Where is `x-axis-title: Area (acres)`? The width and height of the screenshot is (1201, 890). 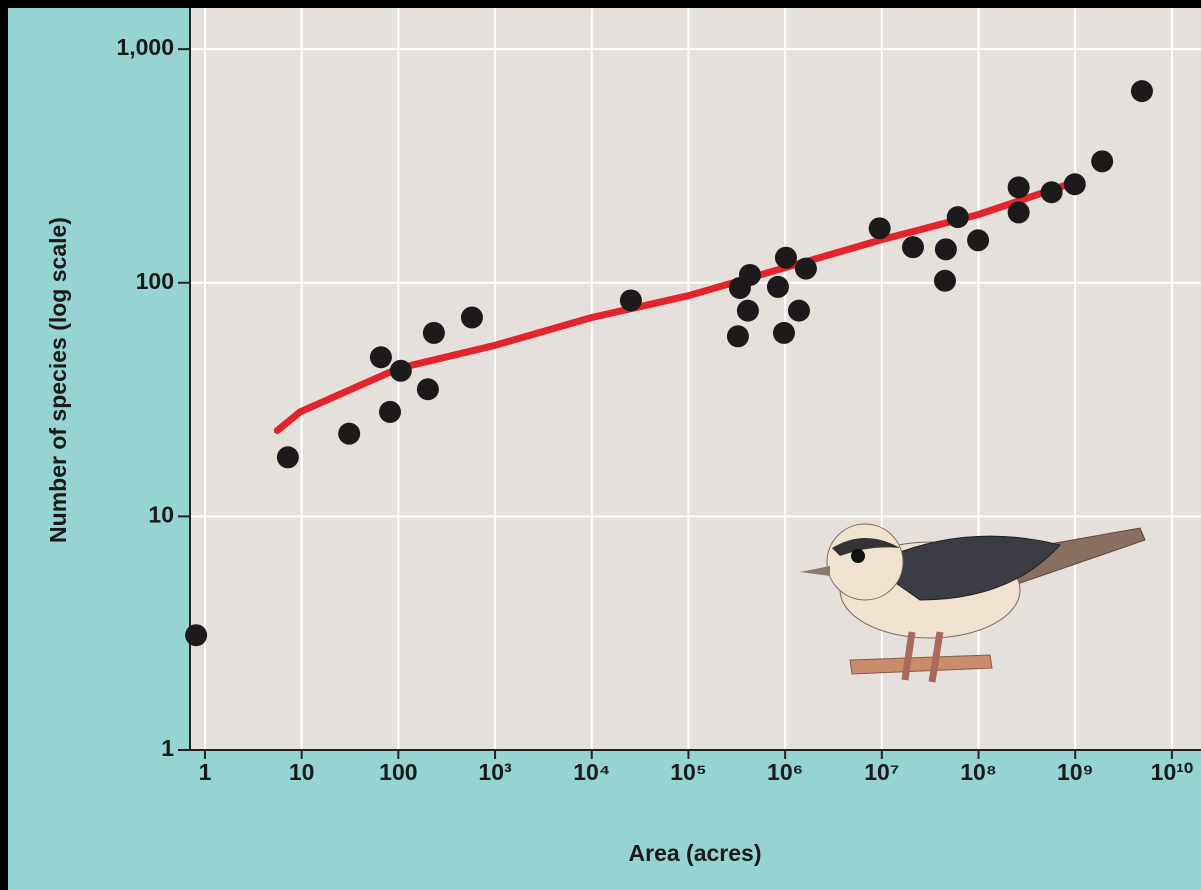
x-axis-title: Area (acres) is located at coordinates (695, 853).